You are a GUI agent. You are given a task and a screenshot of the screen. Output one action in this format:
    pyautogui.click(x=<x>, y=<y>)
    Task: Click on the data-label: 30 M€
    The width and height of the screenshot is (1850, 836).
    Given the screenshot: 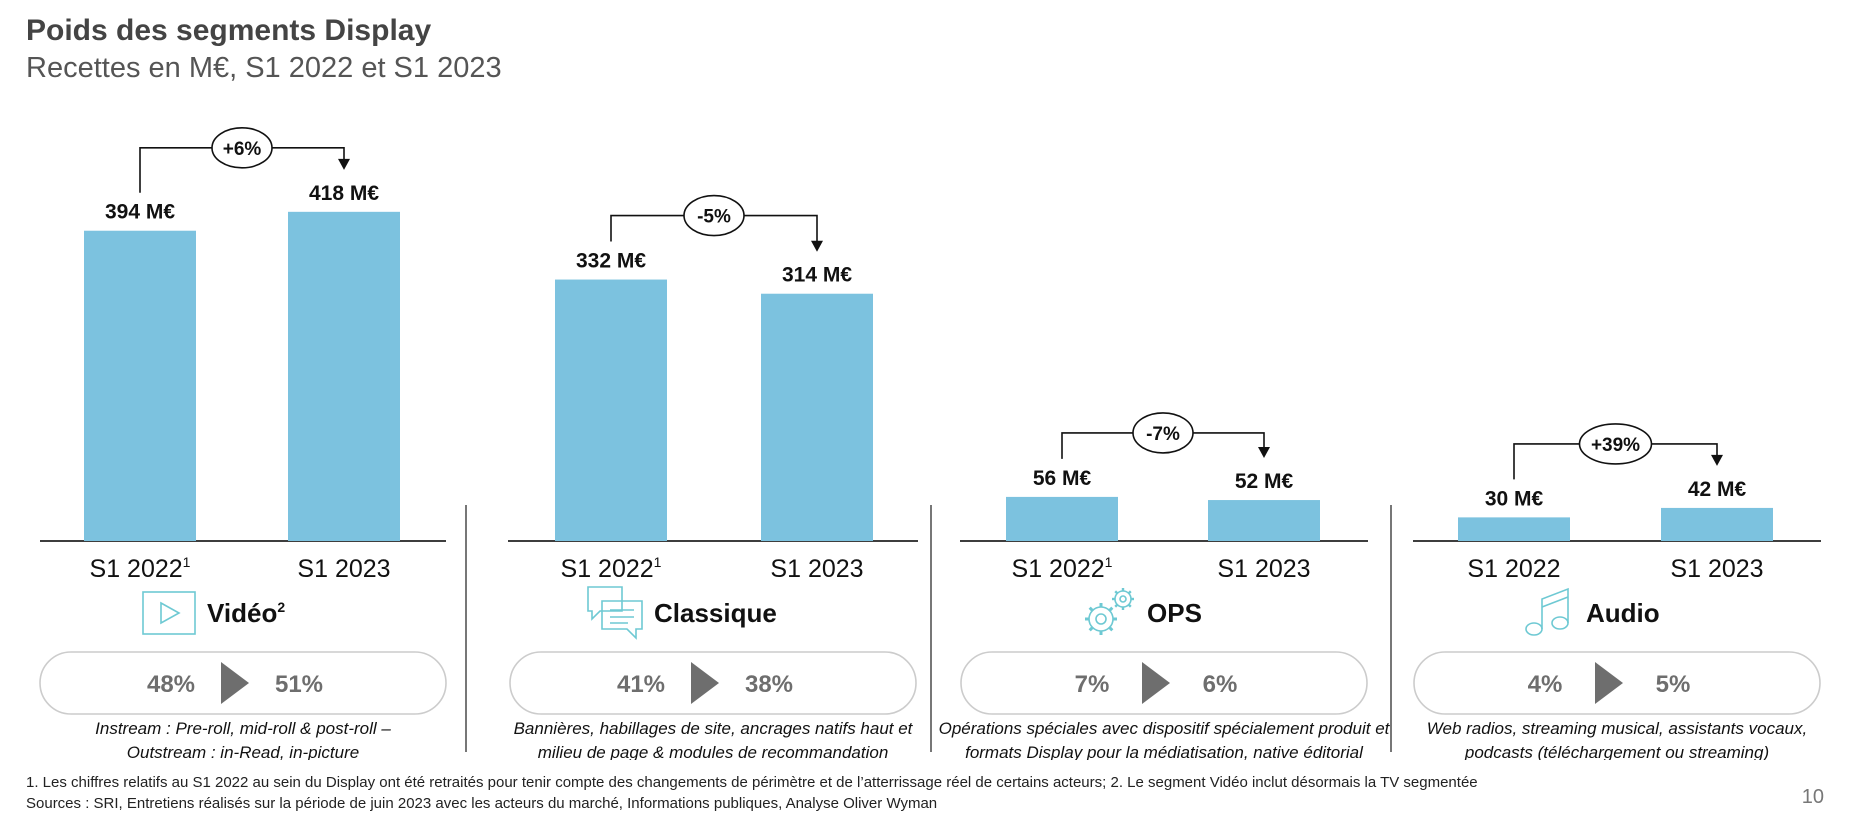 What is the action you would take?
    pyautogui.click(x=1514, y=498)
    